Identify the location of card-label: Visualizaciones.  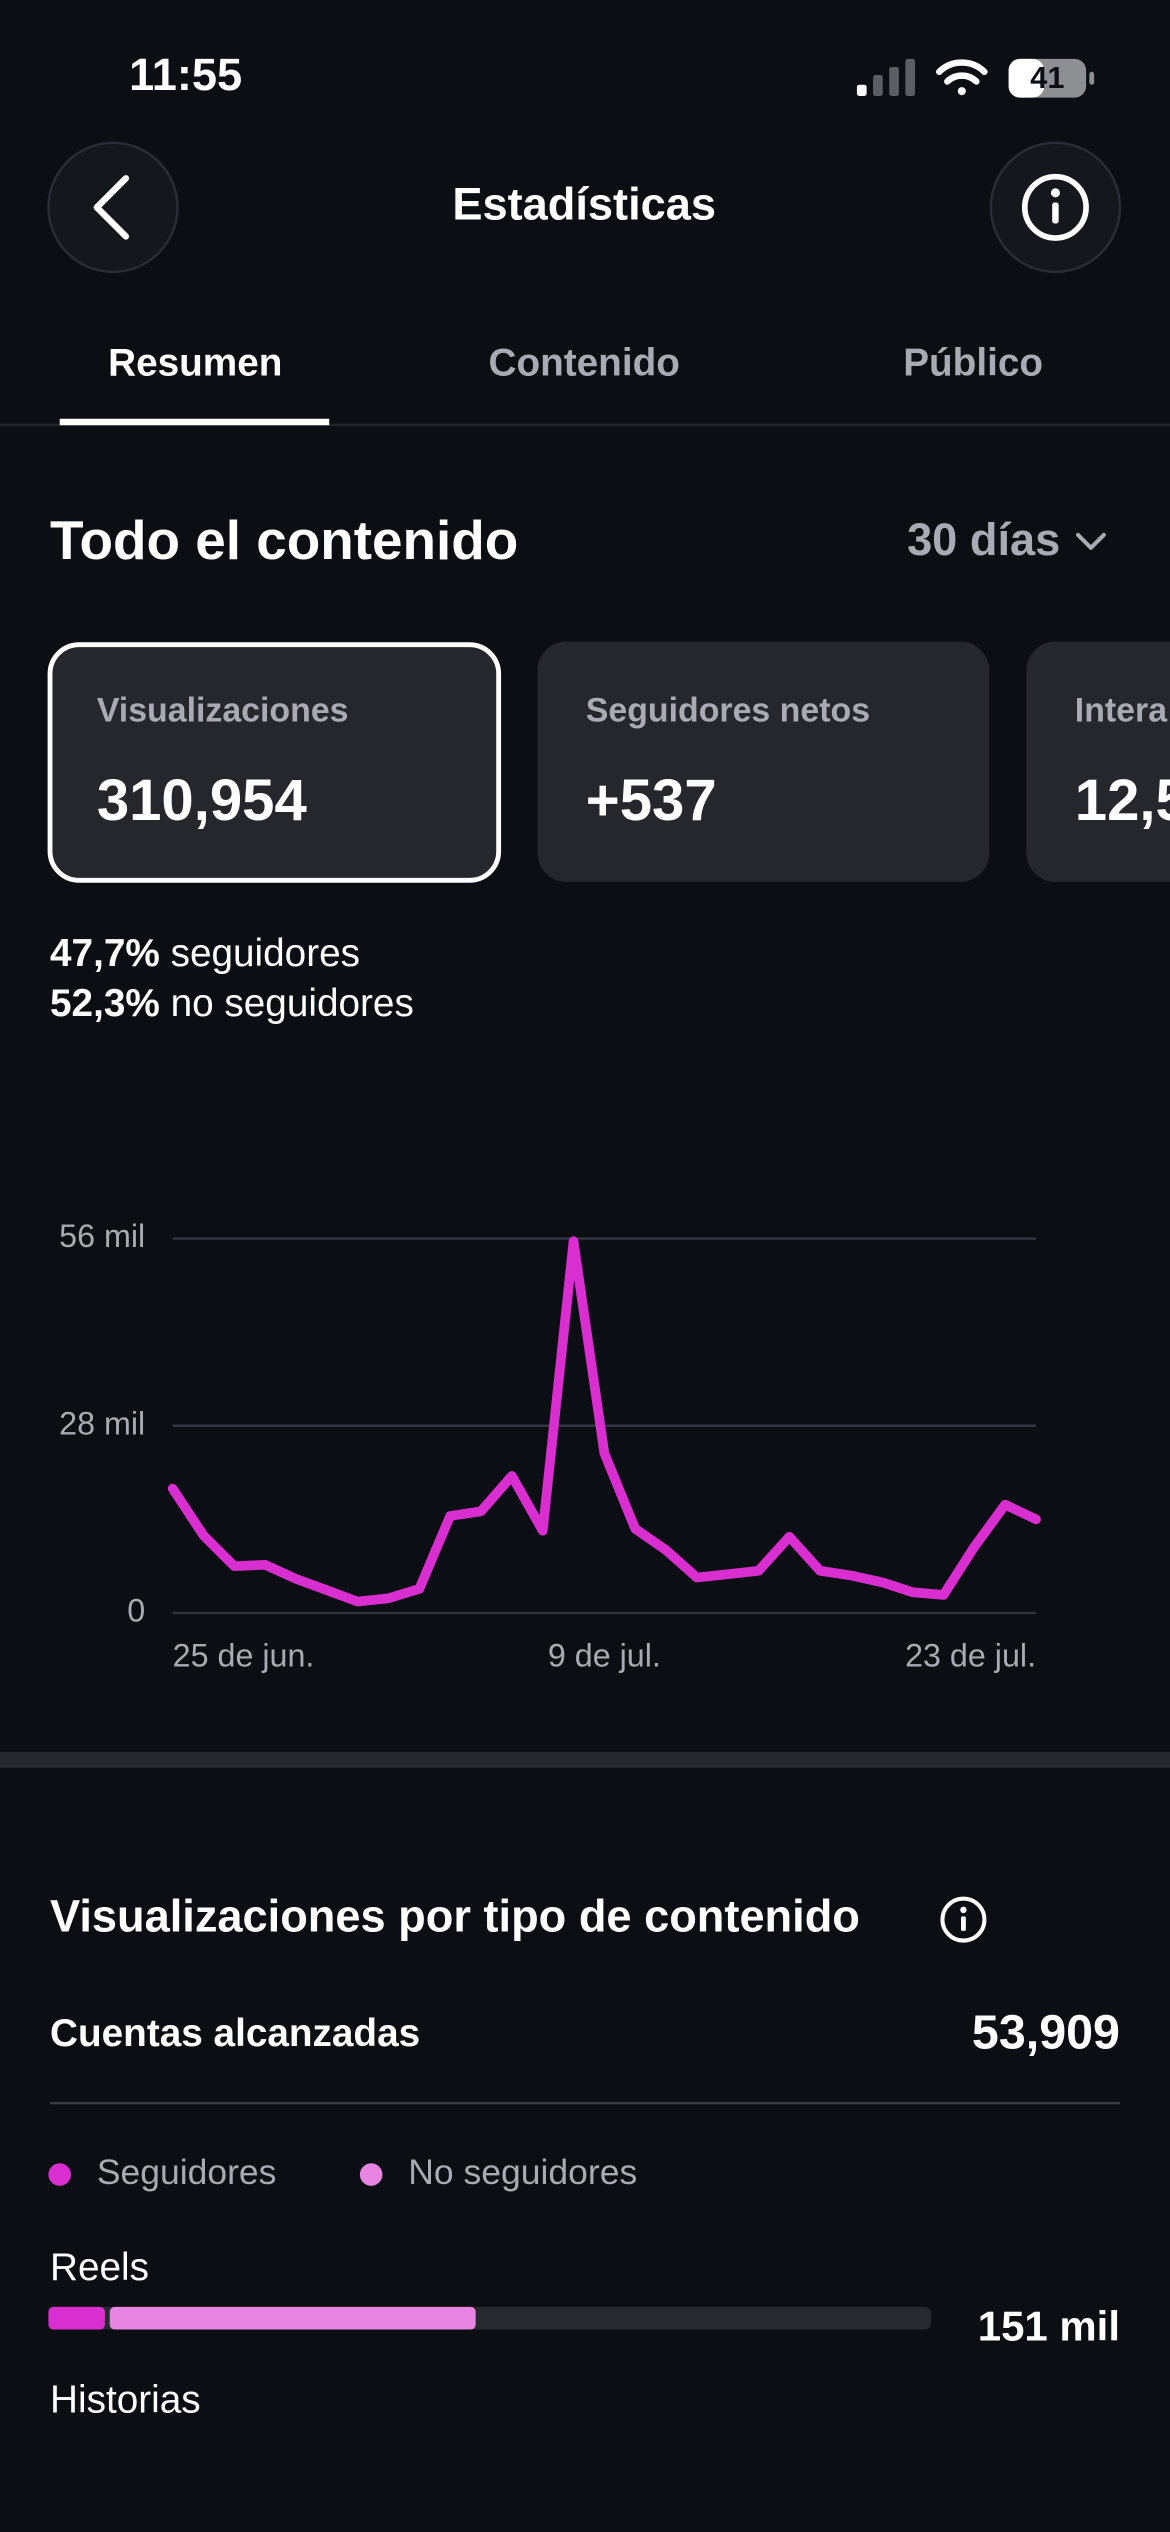
(223, 710).